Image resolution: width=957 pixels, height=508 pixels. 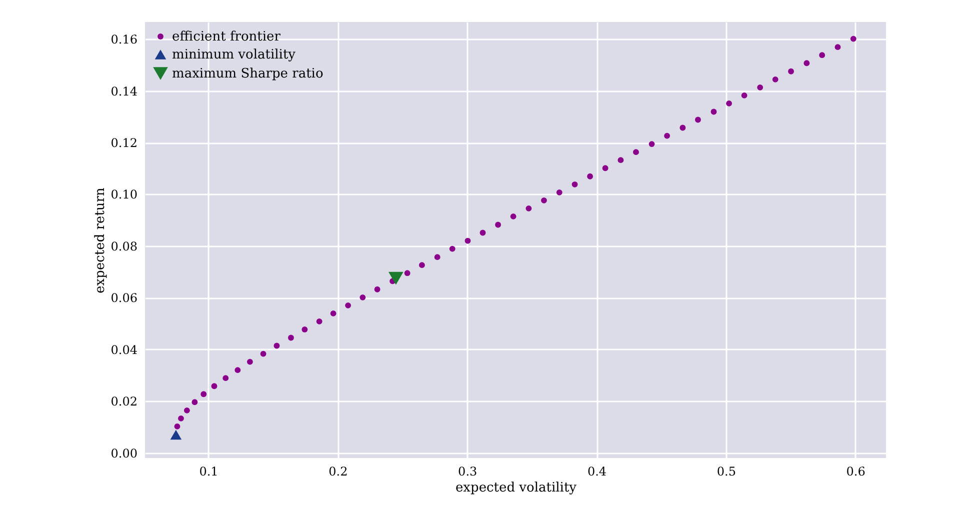 I want to click on y-tick-label: 0.16, so click(x=124, y=39).